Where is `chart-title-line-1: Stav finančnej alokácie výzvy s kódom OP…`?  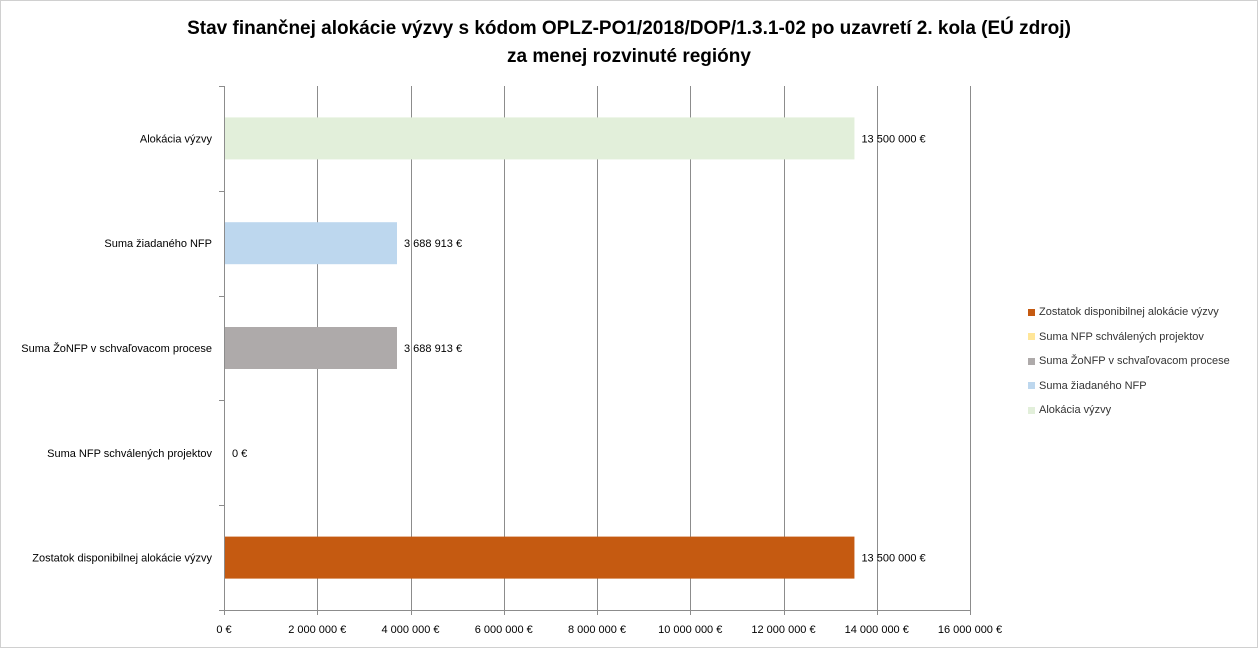
chart-title-line-1: Stav finančnej alokácie výzvy s kódom OP… is located at coordinates (629, 28).